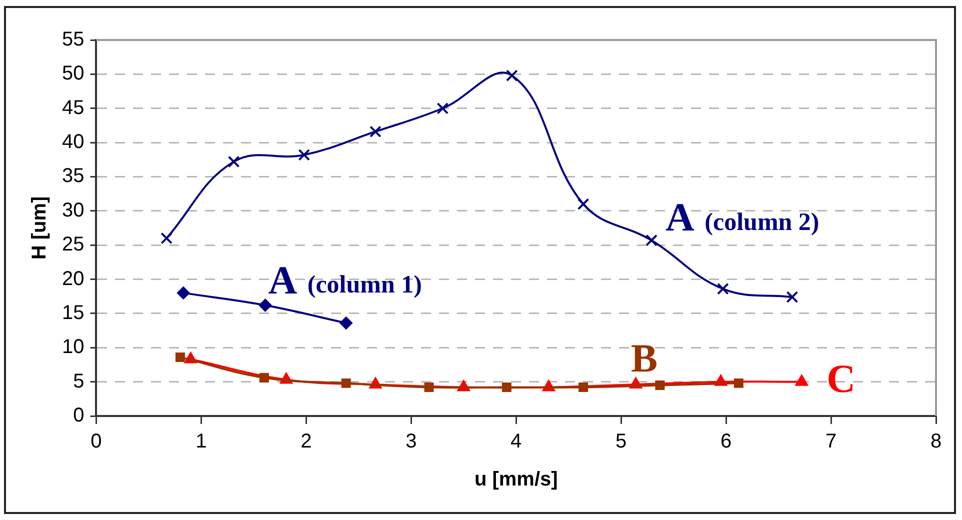 This screenshot has height=520, width=962. I want to click on x-axis-title: u [mm/s], so click(516, 479).